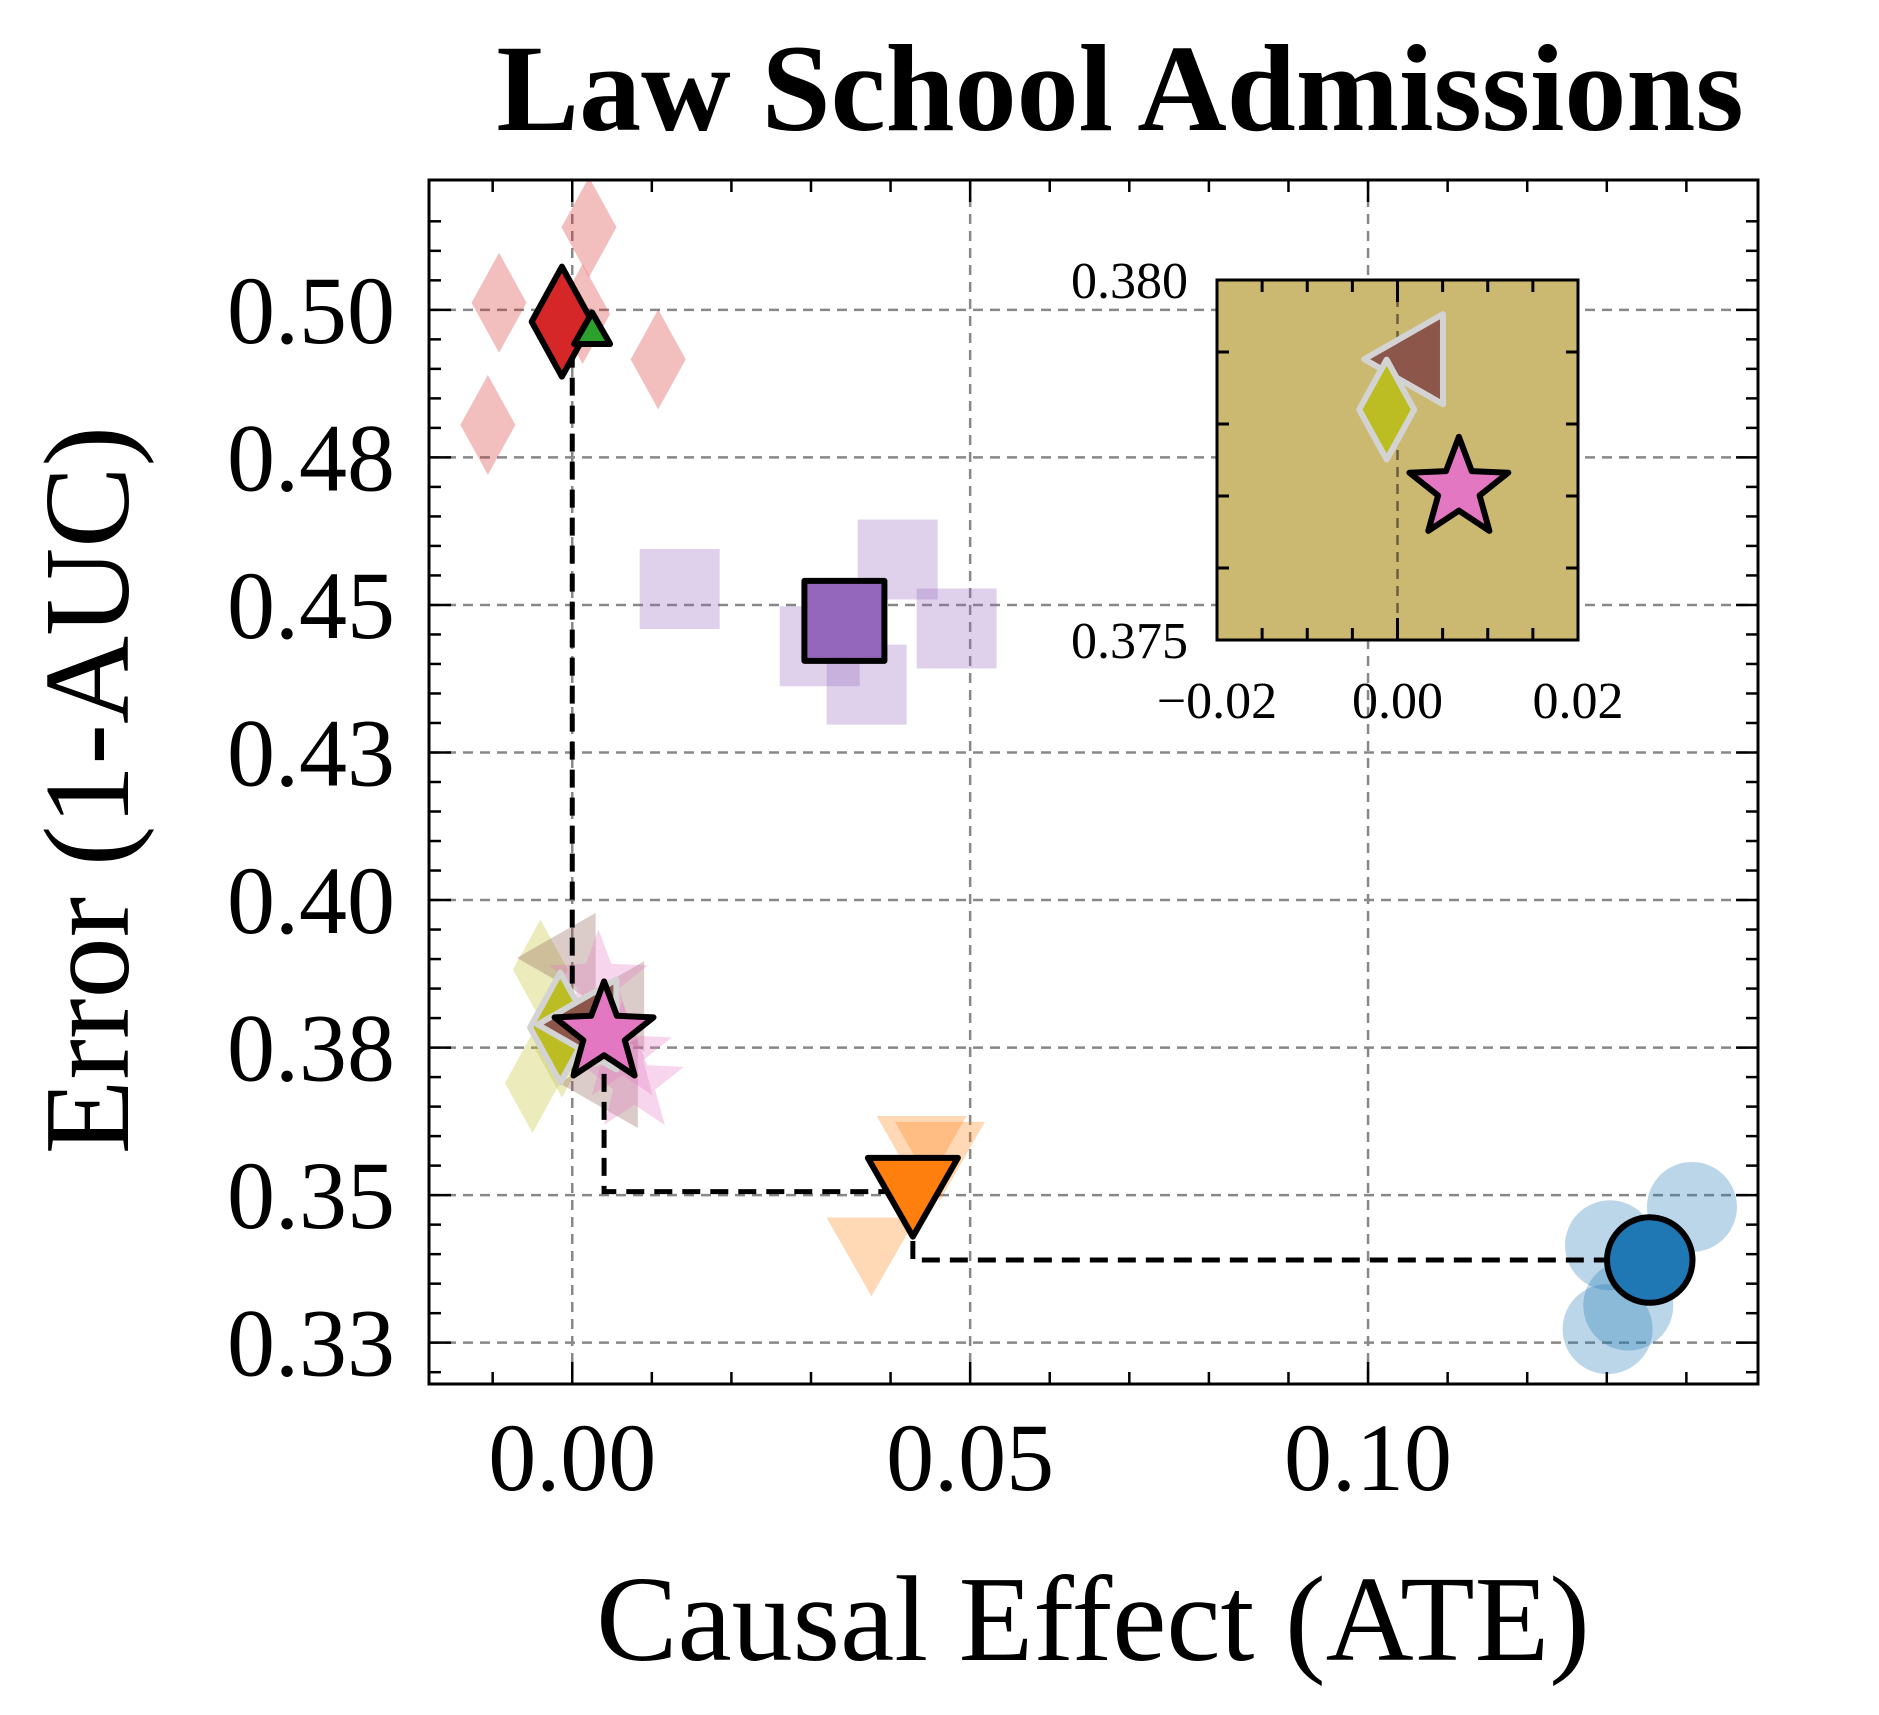 This screenshot has width=1879, height=1715. What do you see at coordinates (311, 752) in the screenshot?
I see `y-tick-label: 0.43` at bounding box center [311, 752].